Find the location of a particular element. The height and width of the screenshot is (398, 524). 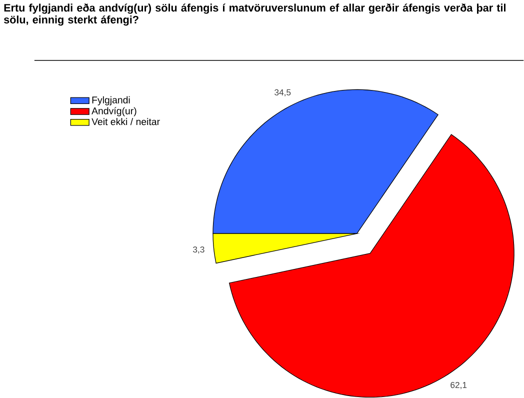

chart-title: Ertu fylgjandi eða andvíg(ur) sölu áfengis í matvöruverslunum ef allar gerðir áfengis verða þar til sölu, einnig sterkt áfengi? is located at coordinates (255, 15).